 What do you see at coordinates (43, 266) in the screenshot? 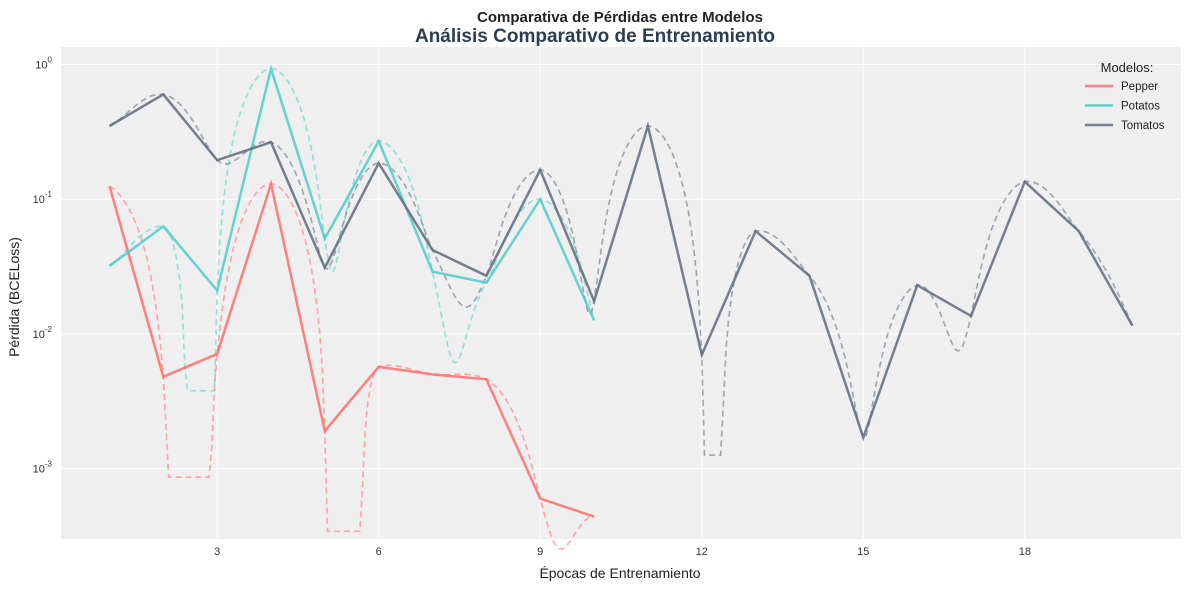
I see `y-axis-ticks: 10⁻³ 10⁻² 10⁻¹ 10⁰` at bounding box center [43, 266].